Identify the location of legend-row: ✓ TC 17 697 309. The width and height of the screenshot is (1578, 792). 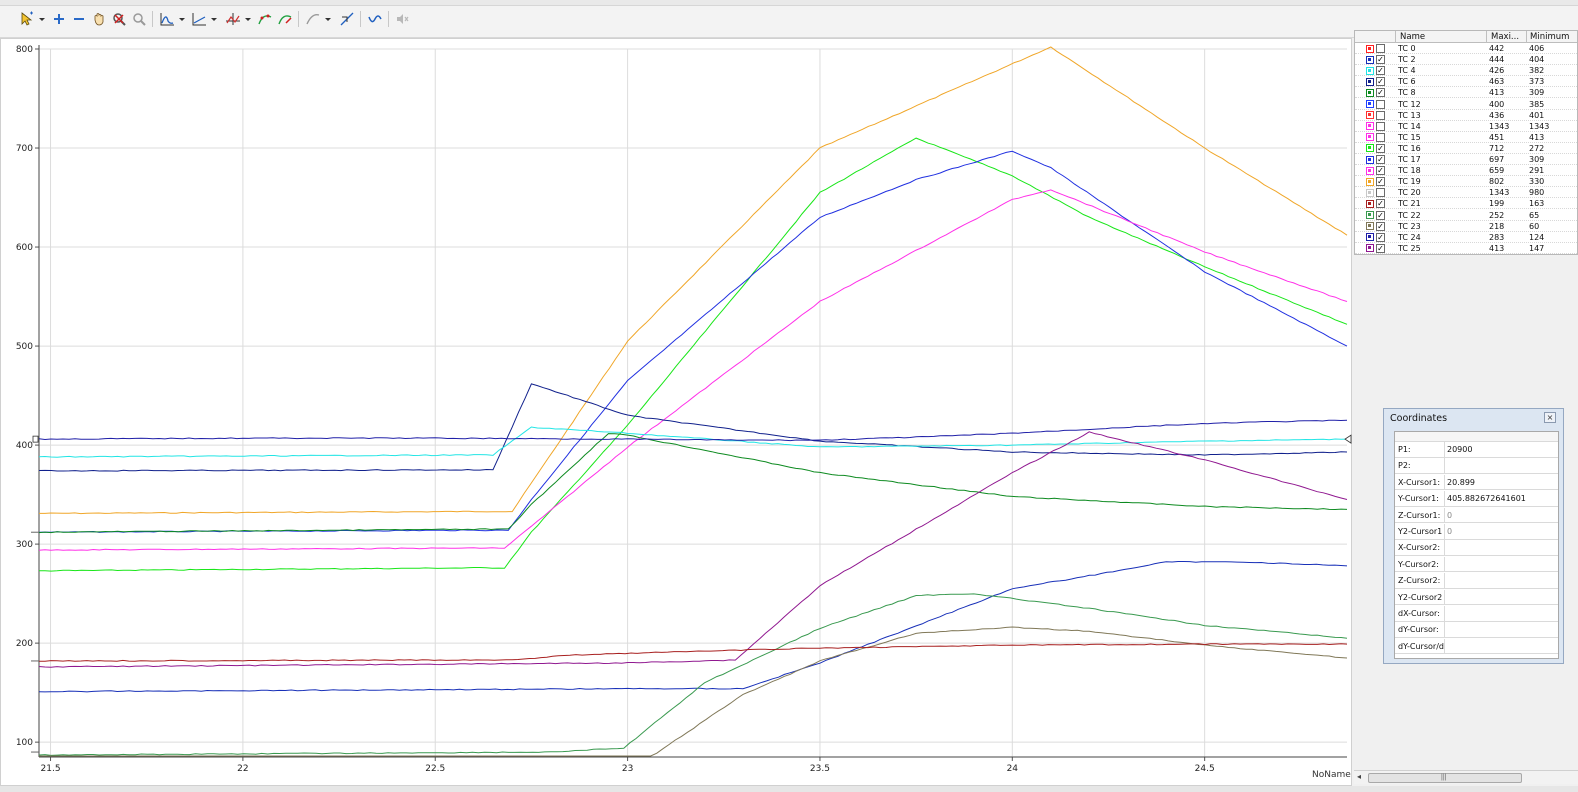
(1466, 160).